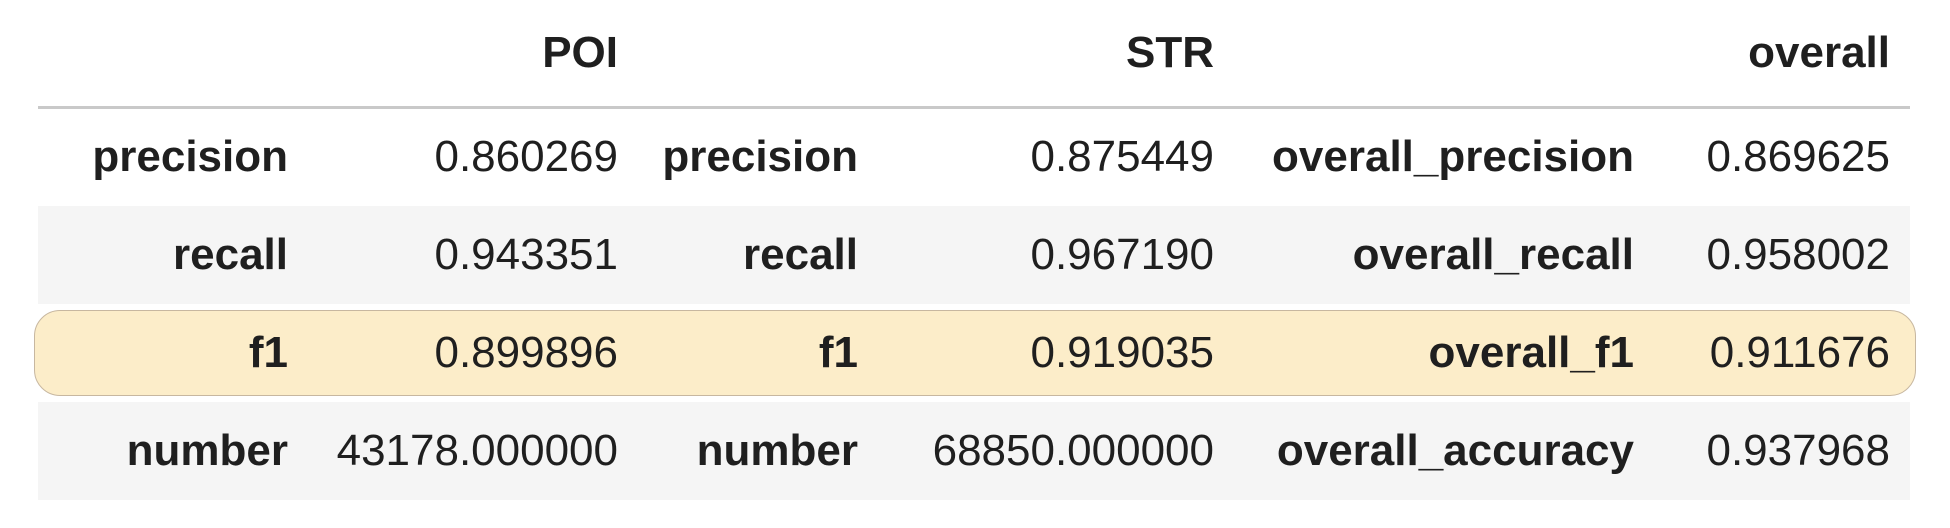 The width and height of the screenshot is (1950, 528). I want to click on row-label: overall_accuracy, so click(1455, 450).